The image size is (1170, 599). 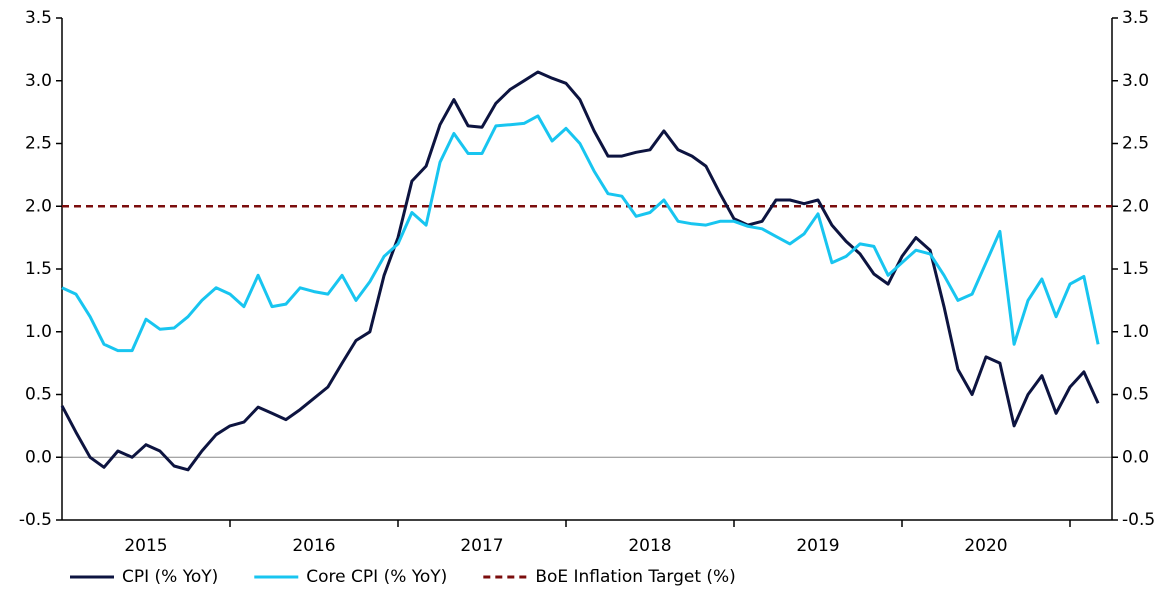 What do you see at coordinates (1135, 269) in the screenshot?
I see `y2-tick-label: 1.5` at bounding box center [1135, 269].